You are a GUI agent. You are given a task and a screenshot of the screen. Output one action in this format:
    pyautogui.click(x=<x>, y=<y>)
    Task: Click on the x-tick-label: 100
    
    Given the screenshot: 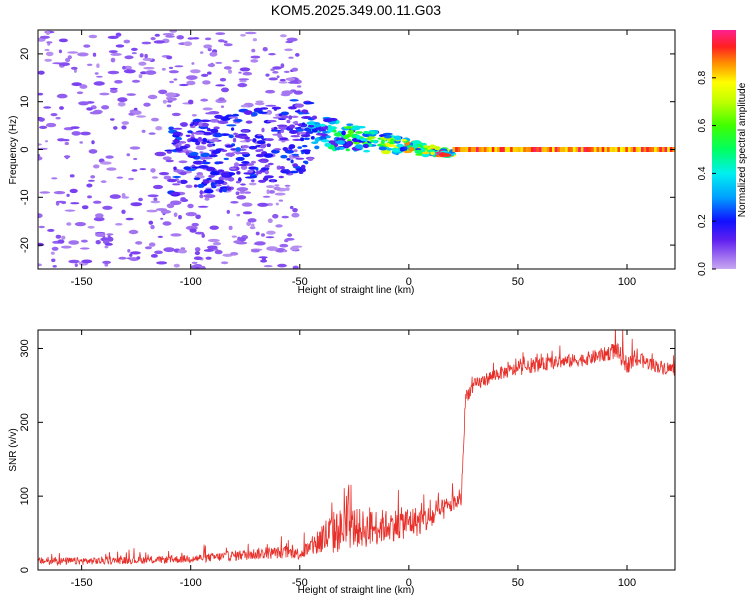 What is the action you would take?
    pyautogui.click(x=627, y=583)
    